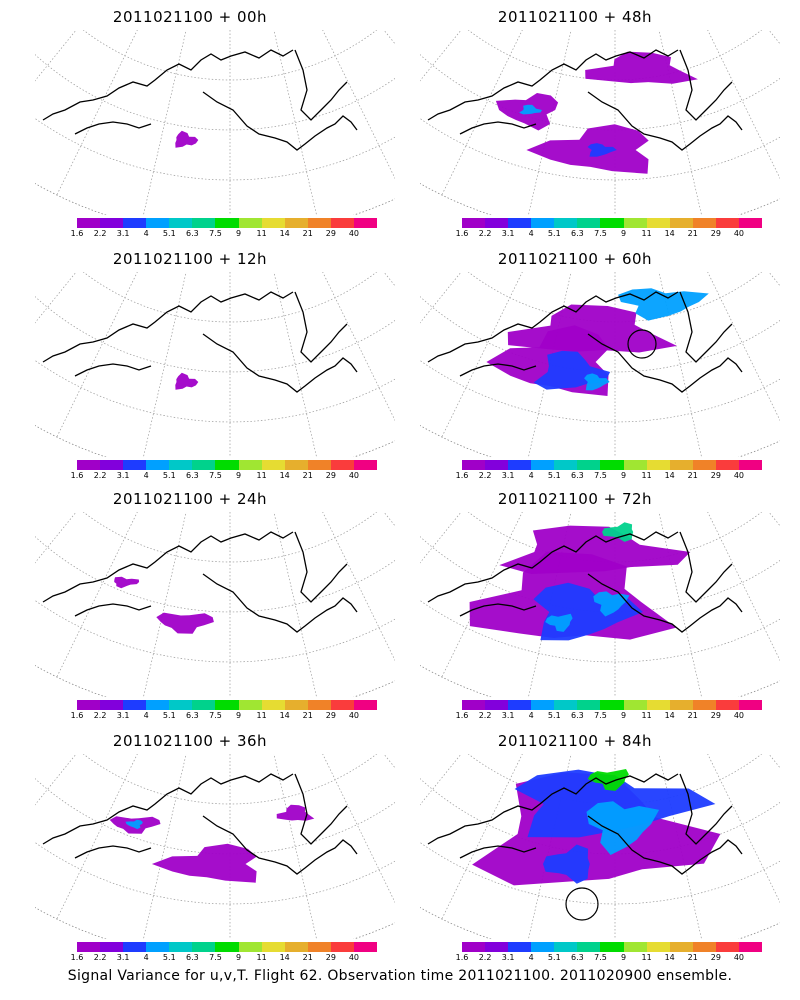 This screenshot has width=800, height=1000. I want to click on panel-title: 2011021100 + 60h, so click(575, 259).